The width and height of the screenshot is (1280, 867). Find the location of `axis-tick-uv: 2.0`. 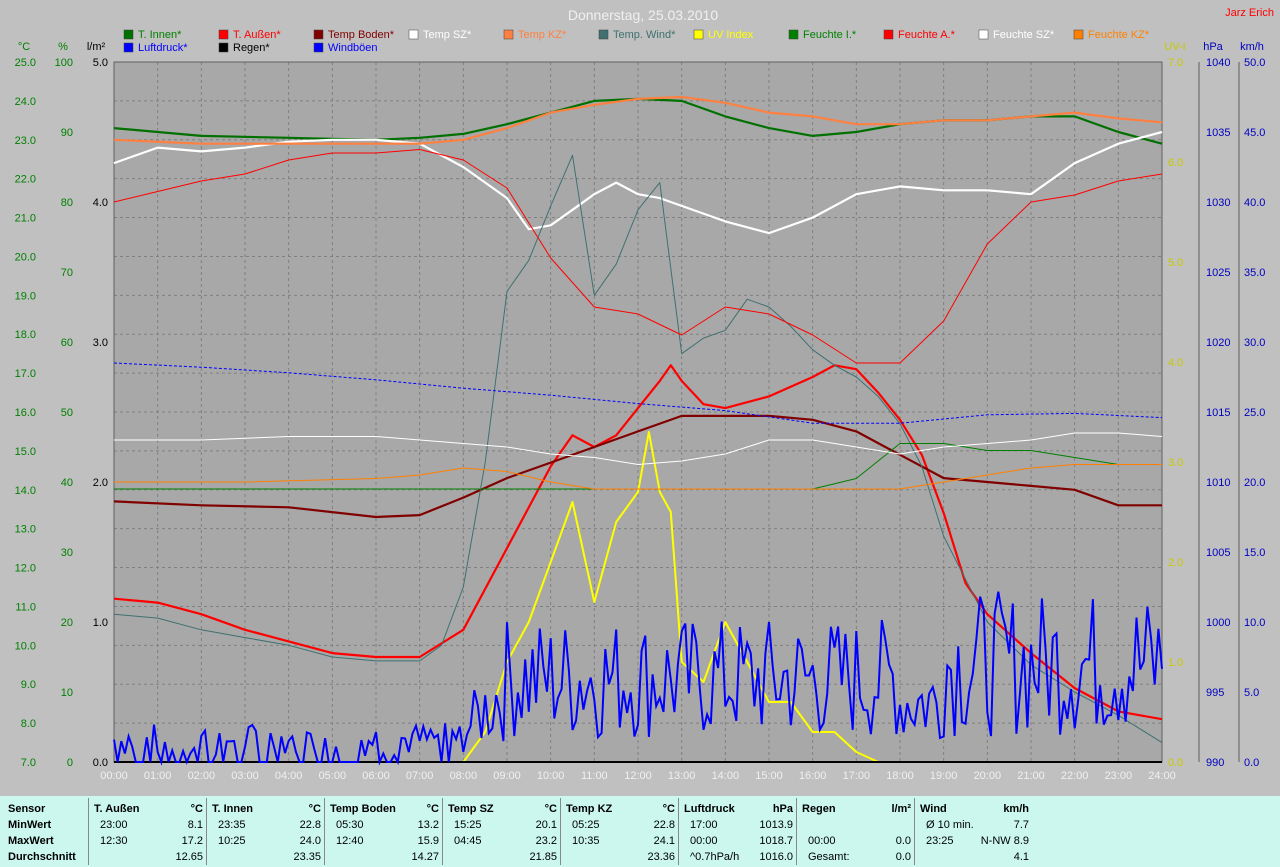

axis-tick-uv: 2.0 is located at coordinates (1175, 563).